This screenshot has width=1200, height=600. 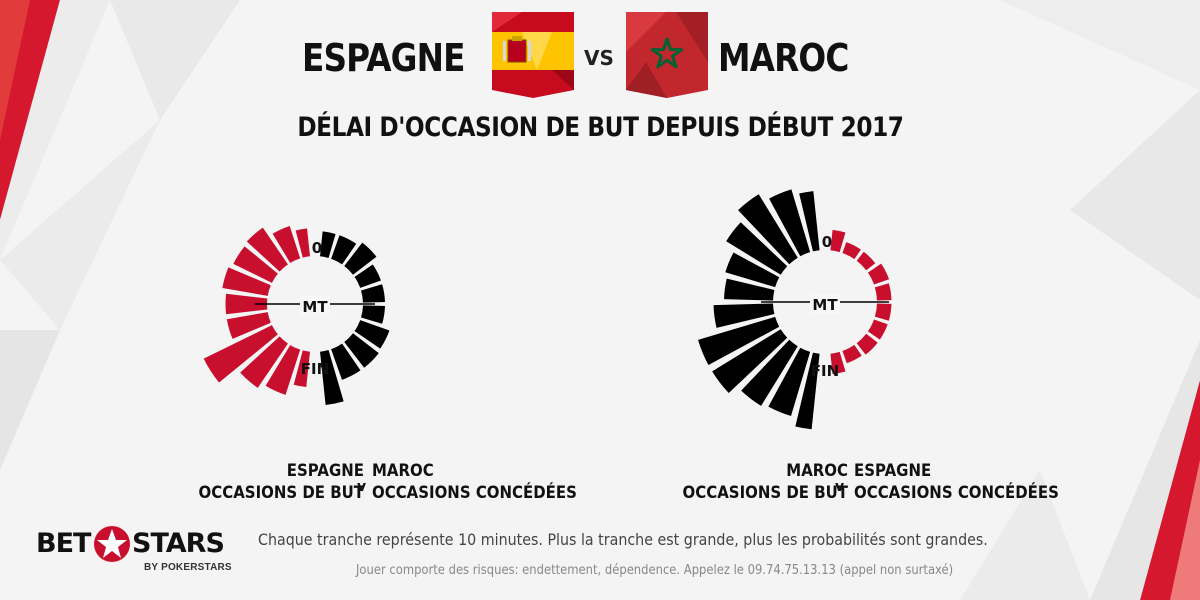 I want to click on legend-left-line1: ESPAGNE, so click(x=325, y=471).